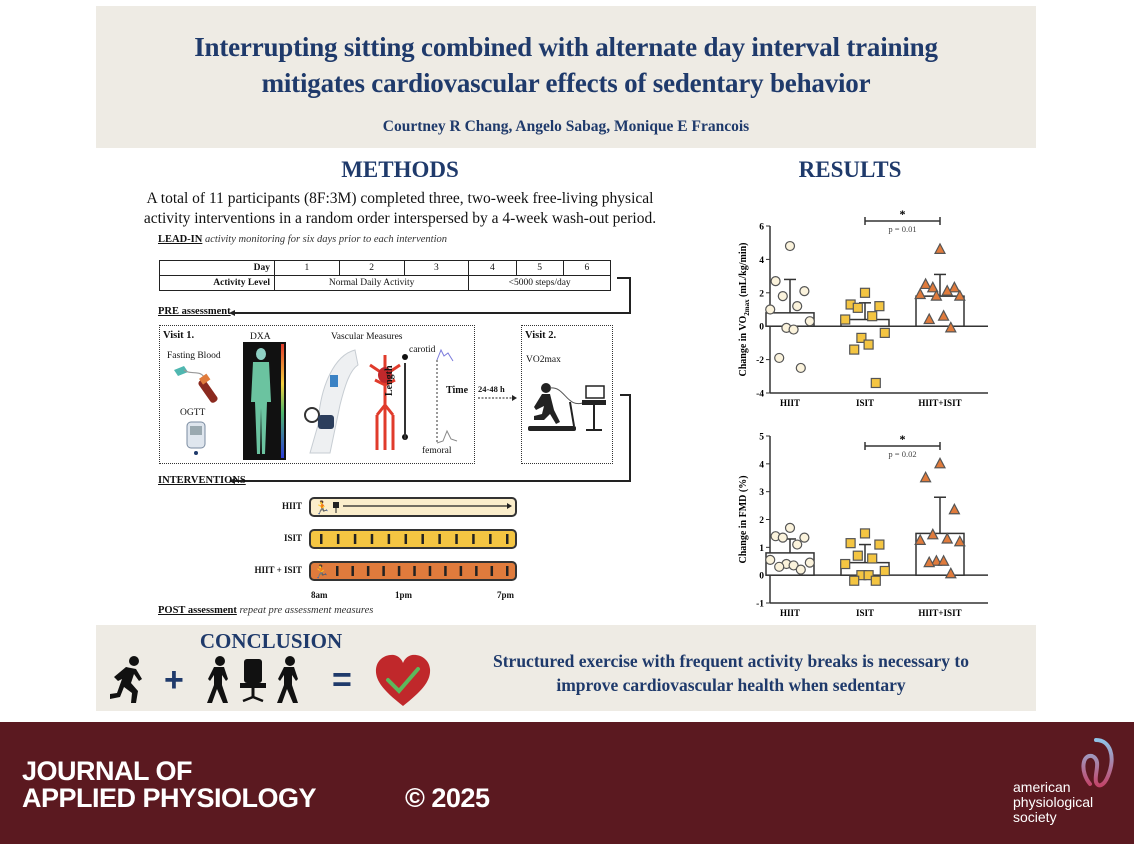  Describe the element at coordinates (743, 346) in the screenshot. I see `y-axis-label-main: Change in VO` at that location.